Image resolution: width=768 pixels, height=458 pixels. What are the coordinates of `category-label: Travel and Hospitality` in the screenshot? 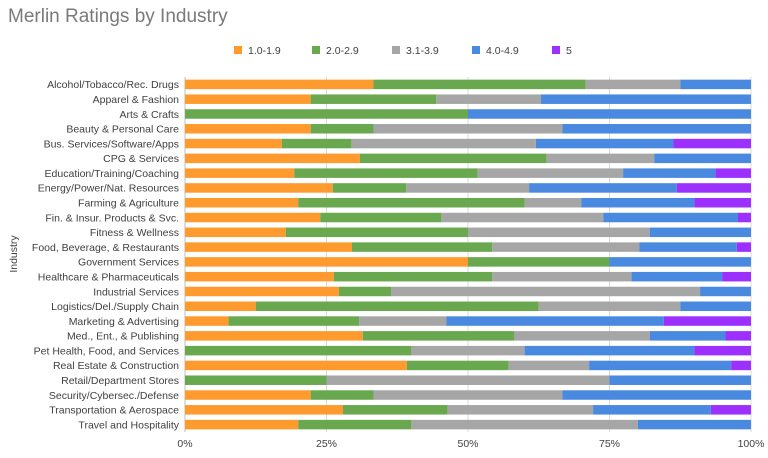 It's located at (128, 425).